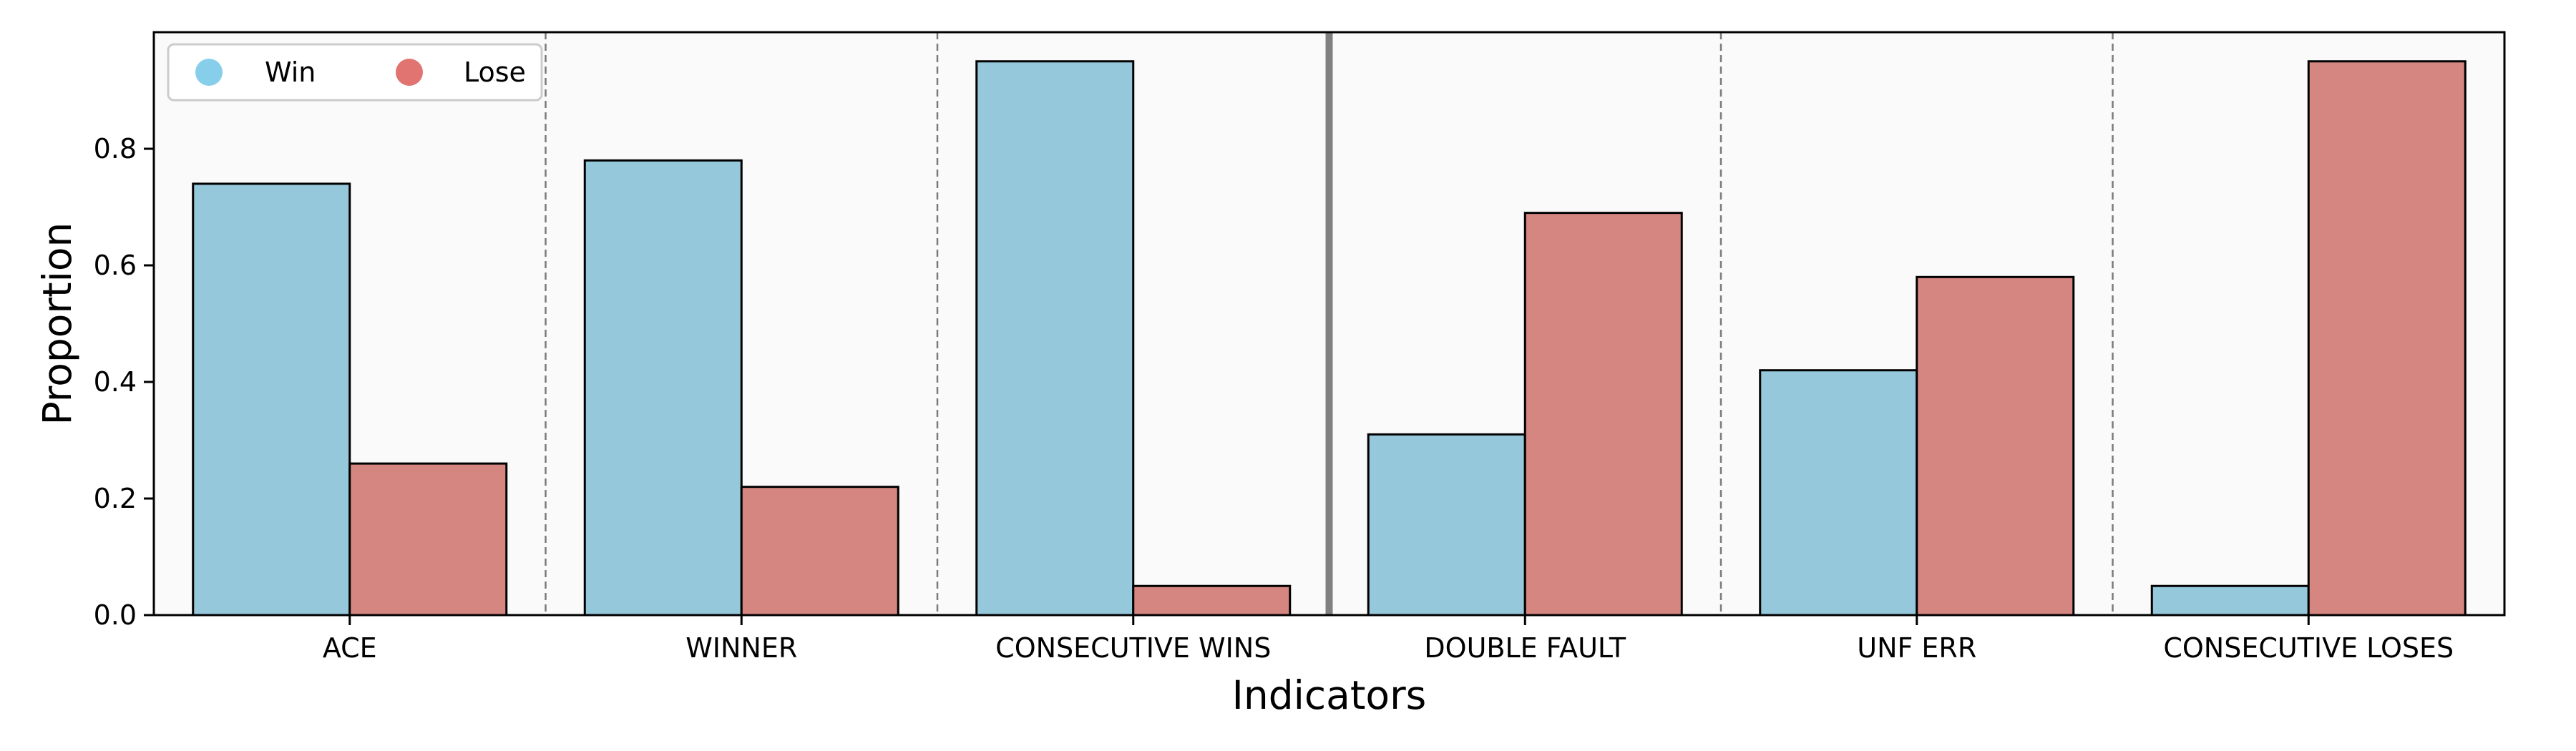  Describe the element at coordinates (1838, 493) in the screenshot. I see `bar-win-unf-err` at that location.